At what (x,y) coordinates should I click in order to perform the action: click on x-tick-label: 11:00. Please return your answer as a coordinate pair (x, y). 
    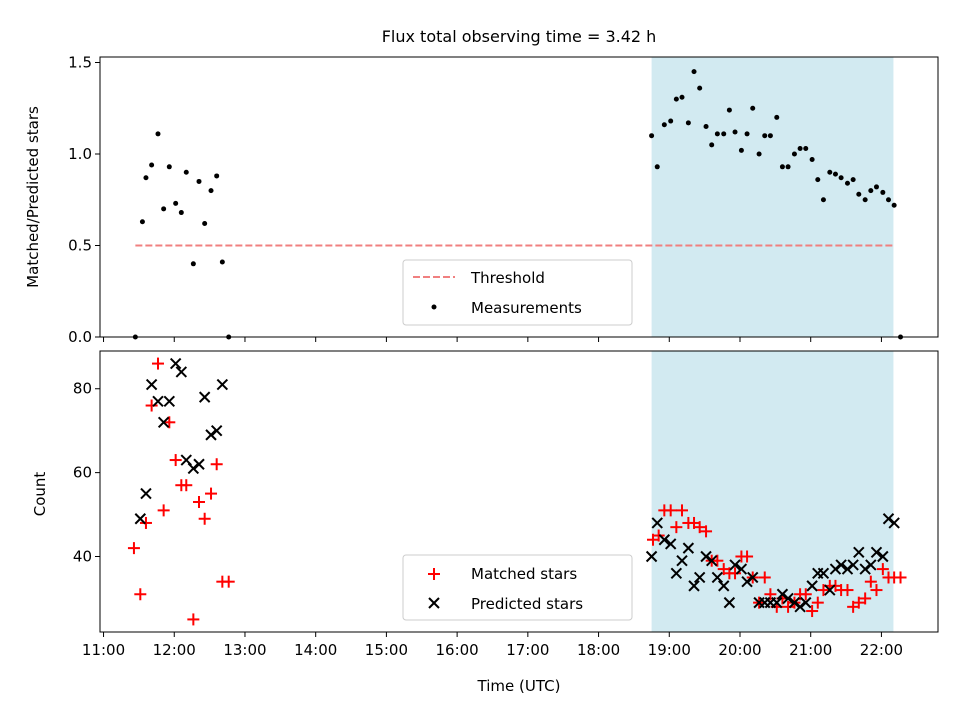
    Looking at the image, I should click on (103, 650).